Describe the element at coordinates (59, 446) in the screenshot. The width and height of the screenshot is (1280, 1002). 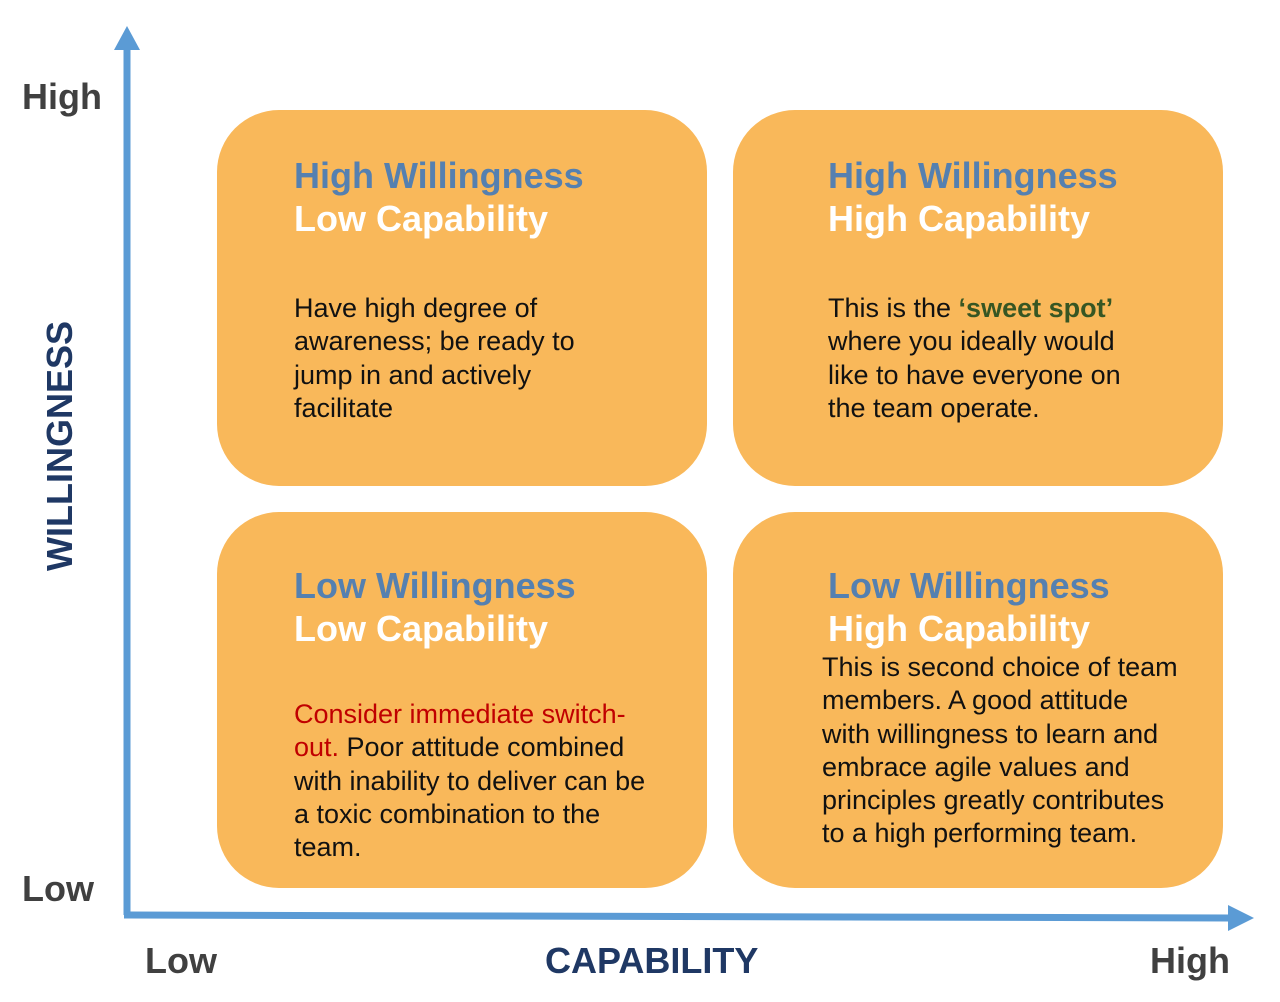
I see `y-axis-title: WILLINGNESS` at that location.